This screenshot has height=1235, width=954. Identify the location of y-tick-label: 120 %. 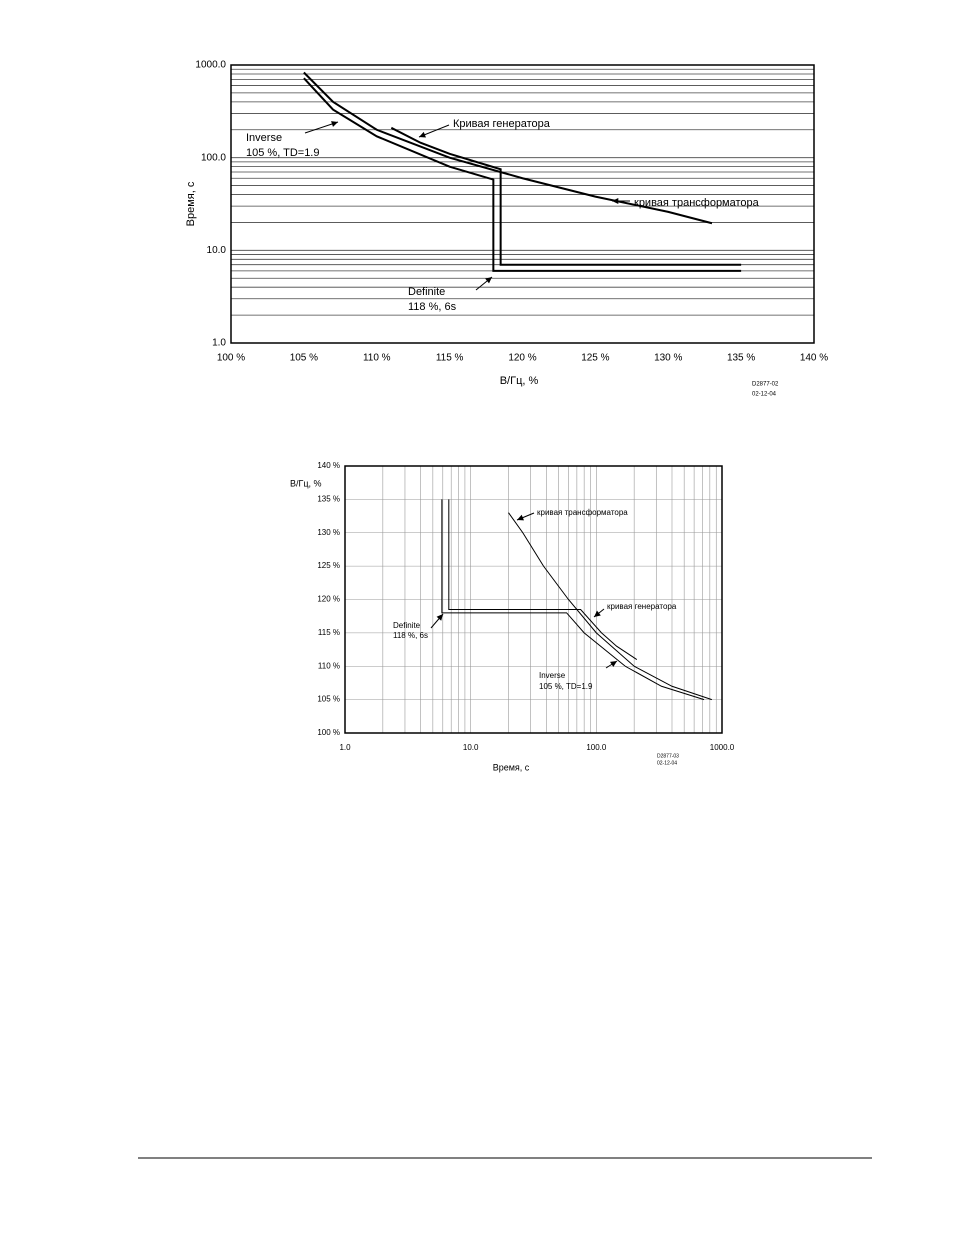
(328, 599).